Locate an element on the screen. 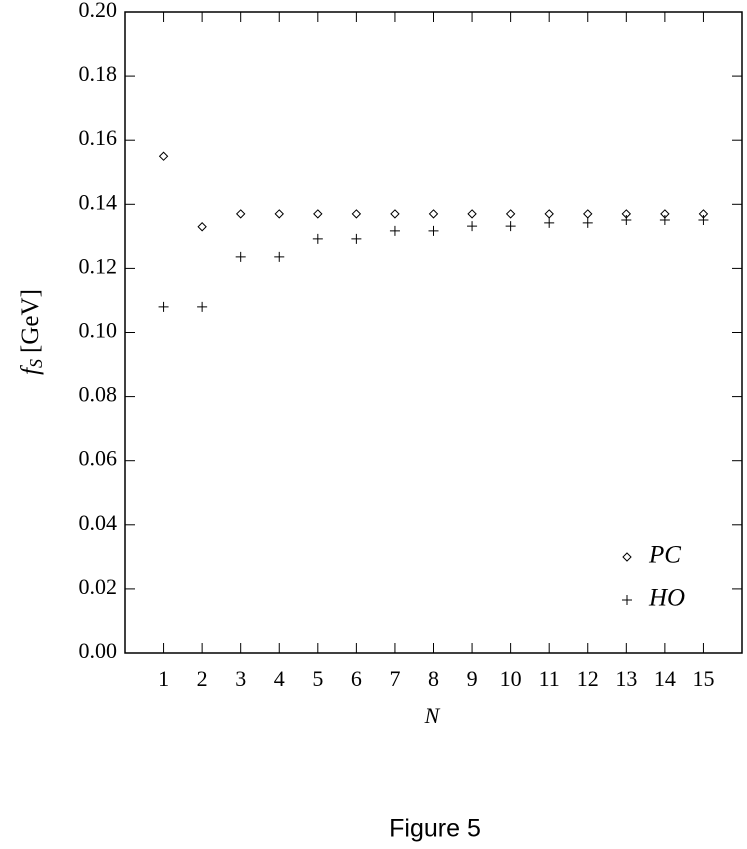 The height and width of the screenshot is (849, 747). x-tick-label: 5 is located at coordinates (317, 678).